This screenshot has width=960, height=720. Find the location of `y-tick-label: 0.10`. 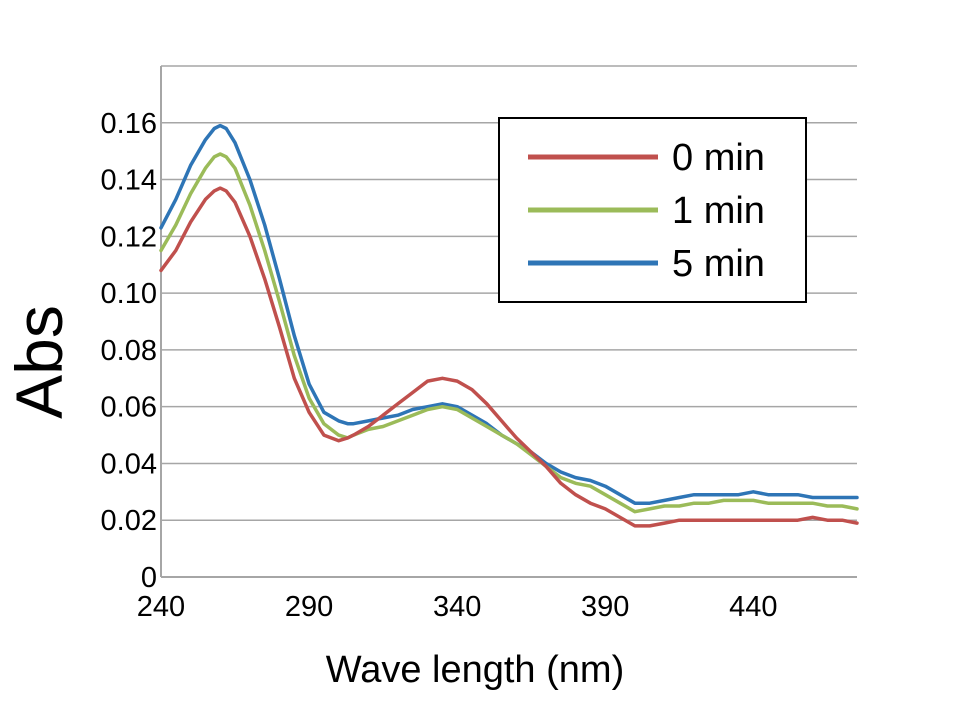

y-tick-label: 0.10 is located at coordinates (129, 294).